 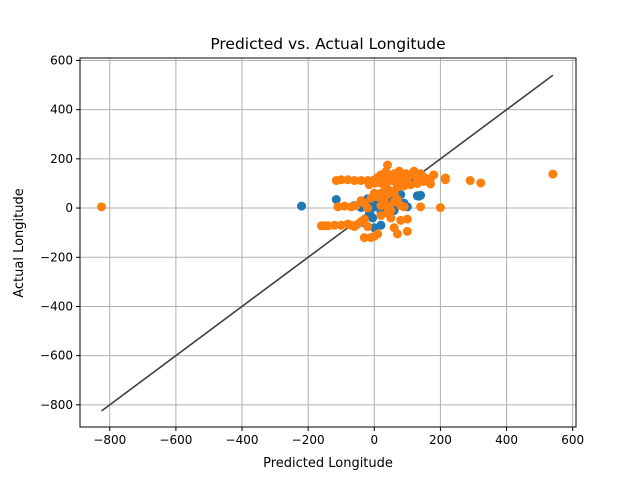 I want to click on x-axis-label: Predicted Longitude, so click(x=328, y=463).